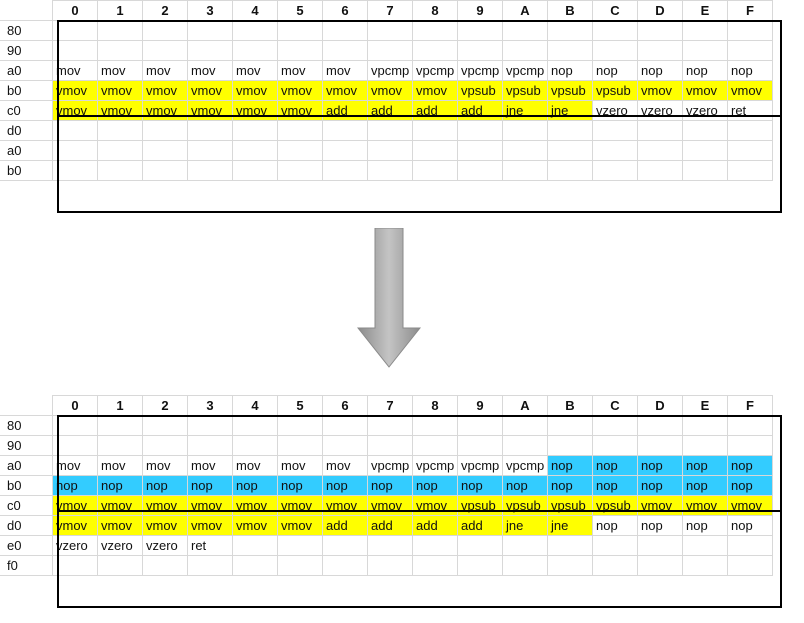 The image size is (804, 623). I want to click on row-address-label: f0, so click(26, 565).